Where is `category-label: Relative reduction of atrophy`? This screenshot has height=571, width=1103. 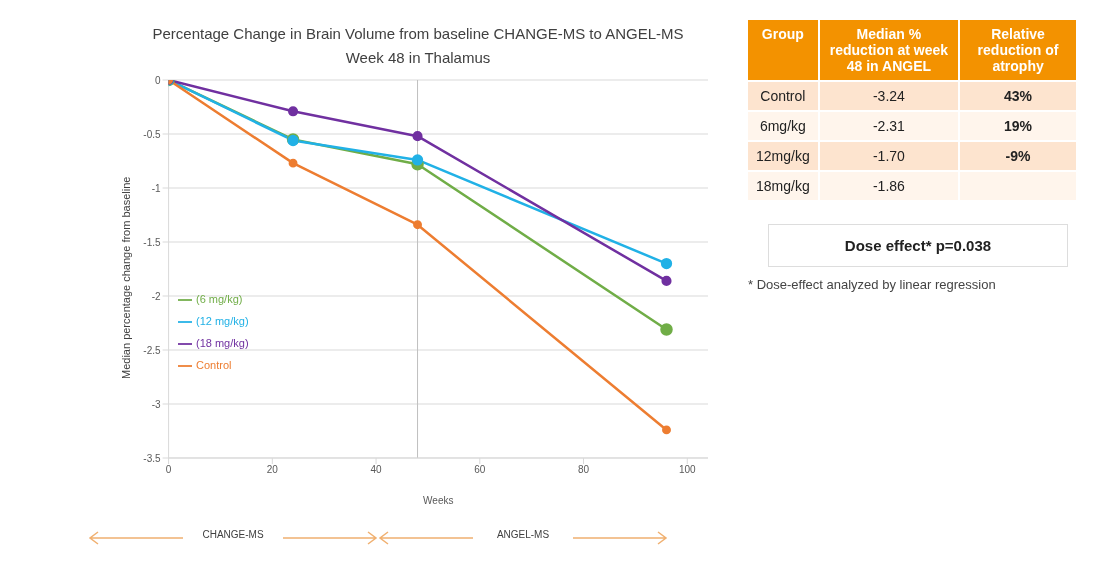 category-label: Relative reduction of atrophy is located at coordinates (1018, 50).